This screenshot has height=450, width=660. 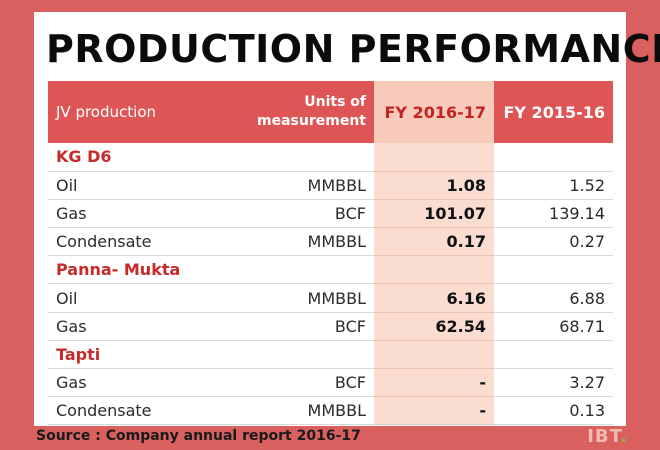 I want to click on ibt-logo-text: IBT, so click(x=604, y=436).